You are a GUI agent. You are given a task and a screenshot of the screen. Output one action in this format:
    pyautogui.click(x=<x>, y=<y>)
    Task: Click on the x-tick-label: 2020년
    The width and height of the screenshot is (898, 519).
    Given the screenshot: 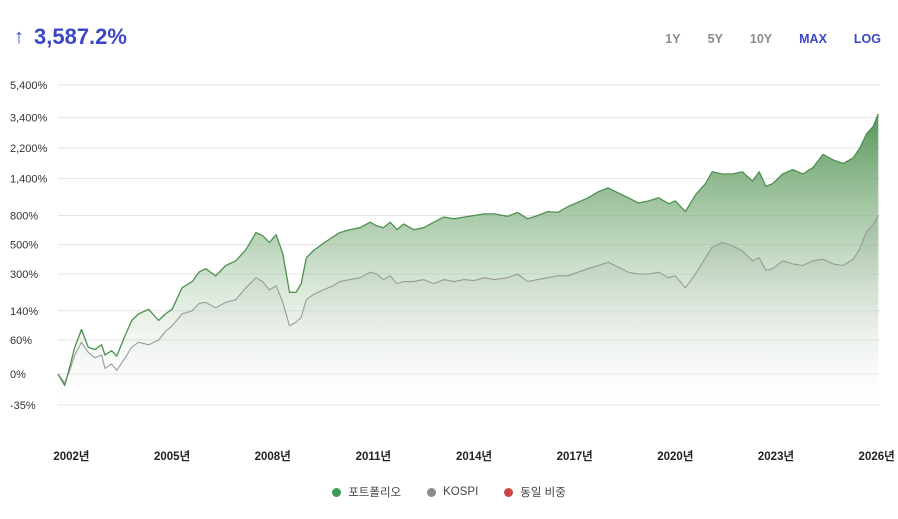 What is the action you would take?
    pyautogui.click(x=675, y=456)
    